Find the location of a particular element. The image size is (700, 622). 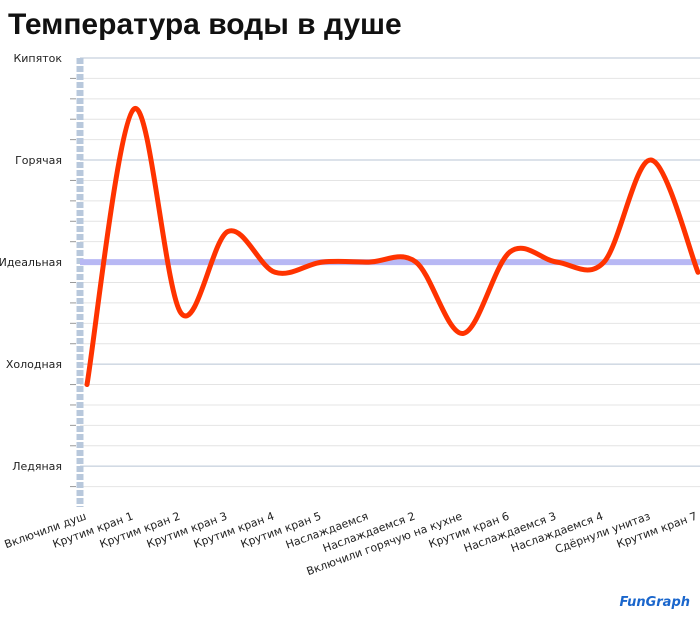

y-tick-label: Холодная is located at coordinates (34, 364).